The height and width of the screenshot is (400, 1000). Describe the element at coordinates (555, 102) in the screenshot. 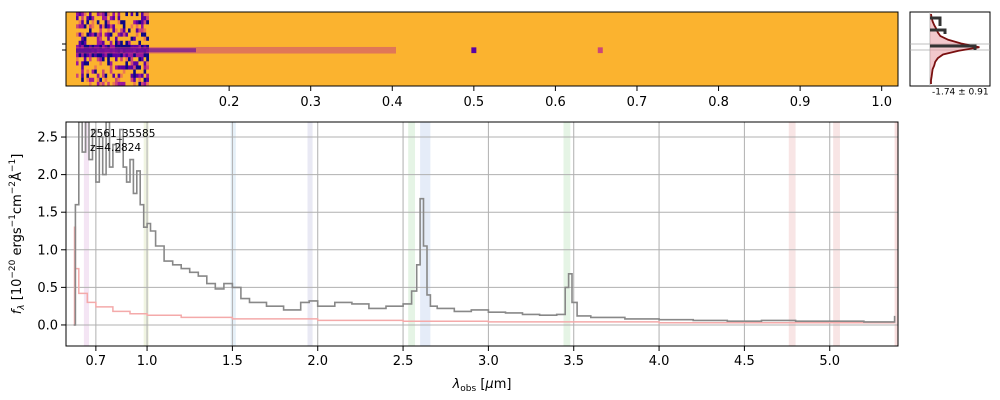

I see `x-tick-label: 0.6` at that location.